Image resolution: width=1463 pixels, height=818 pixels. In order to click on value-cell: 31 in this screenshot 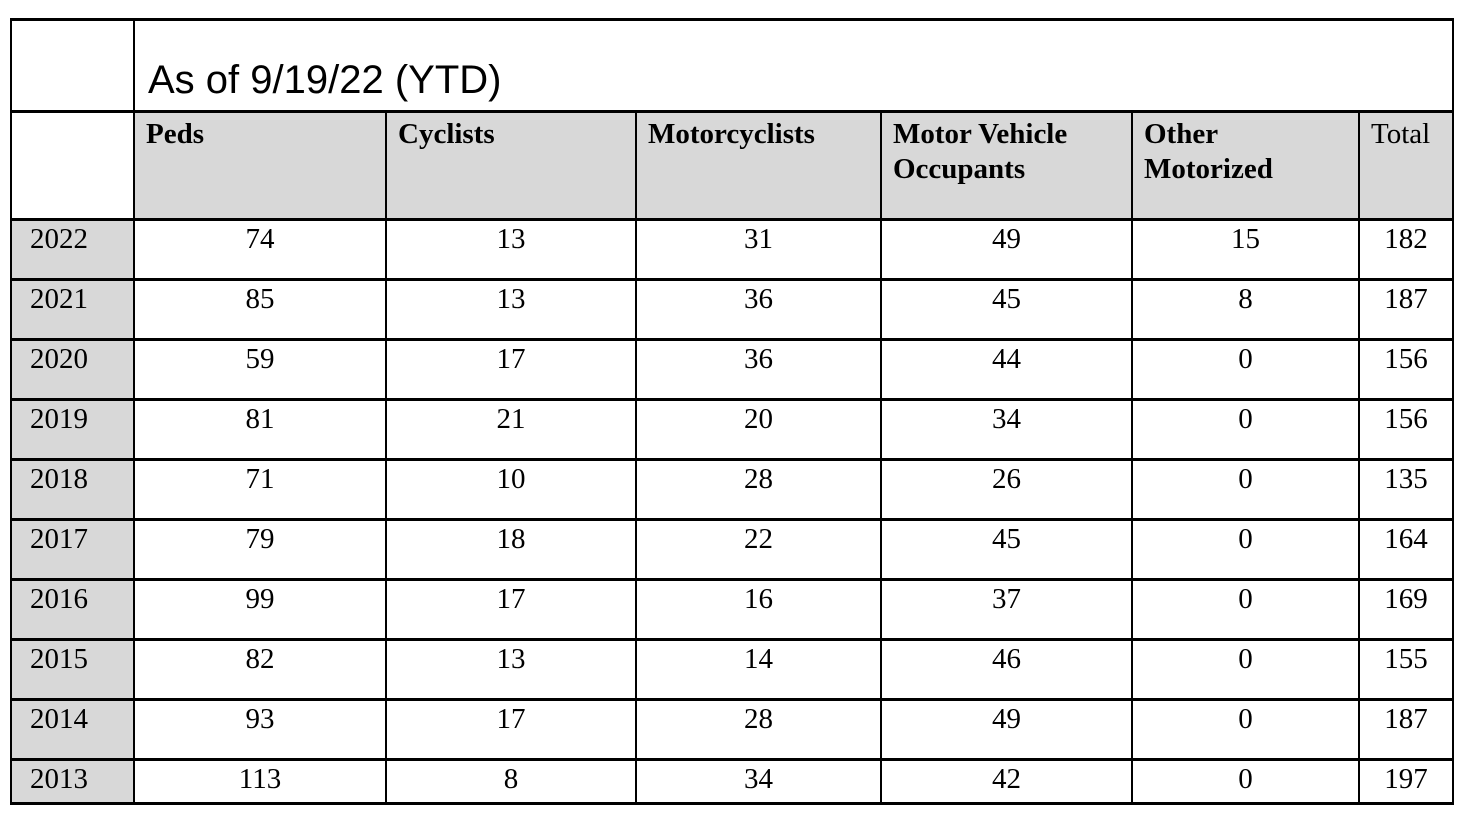, I will do `click(758, 249)`.